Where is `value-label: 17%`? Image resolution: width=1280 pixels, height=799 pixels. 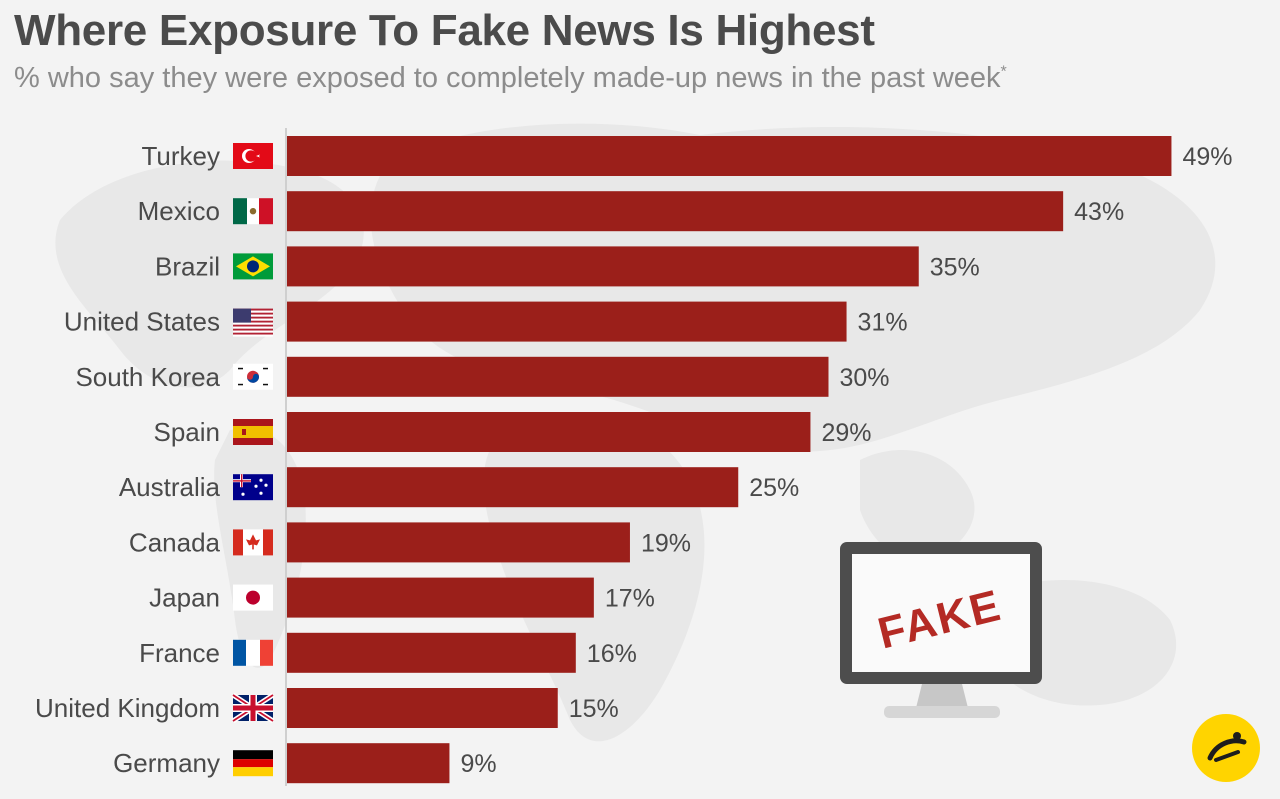
value-label: 17% is located at coordinates (630, 599).